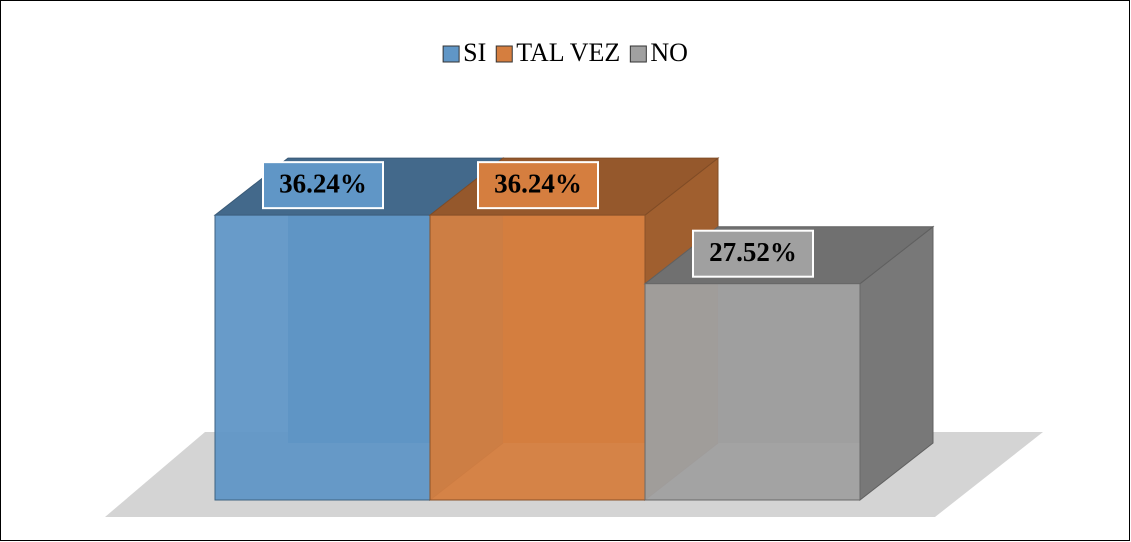 Image resolution: width=1131 pixels, height=542 pixels. What do you see at coordinates (669, 52) in the screenshot?
I see `legend-label: NO` at bounding box center [669, 52].